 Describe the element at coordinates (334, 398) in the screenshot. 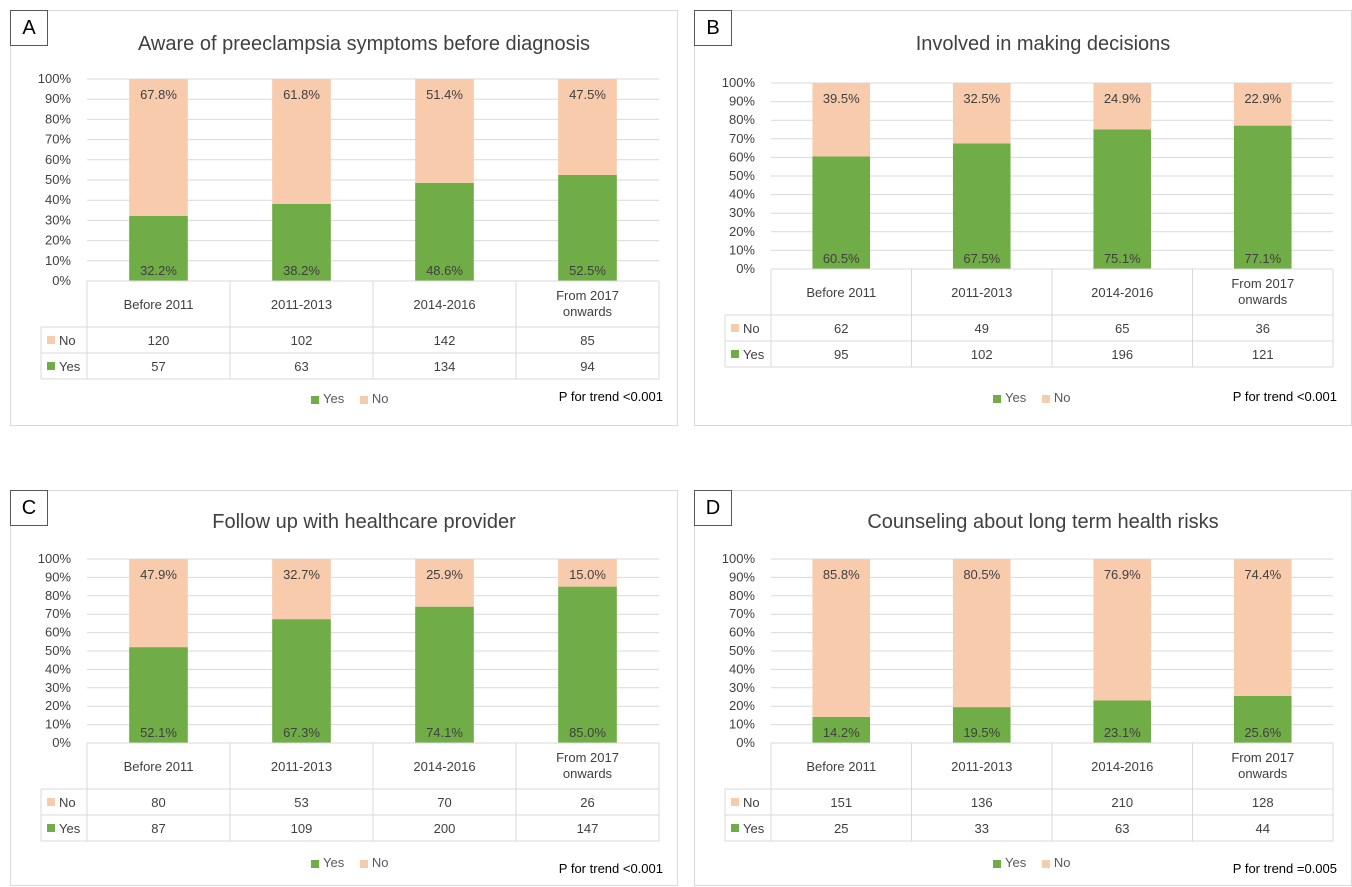

I see `legend-label-yes: Yes` at that location.